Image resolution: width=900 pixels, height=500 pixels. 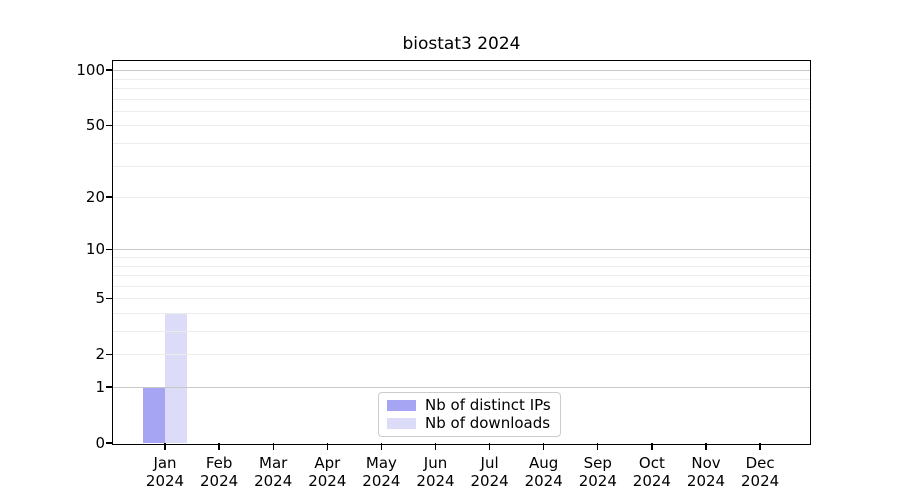 I want to click on legend-item-downloads: Nb of downloads, so click(x=469, y=423).